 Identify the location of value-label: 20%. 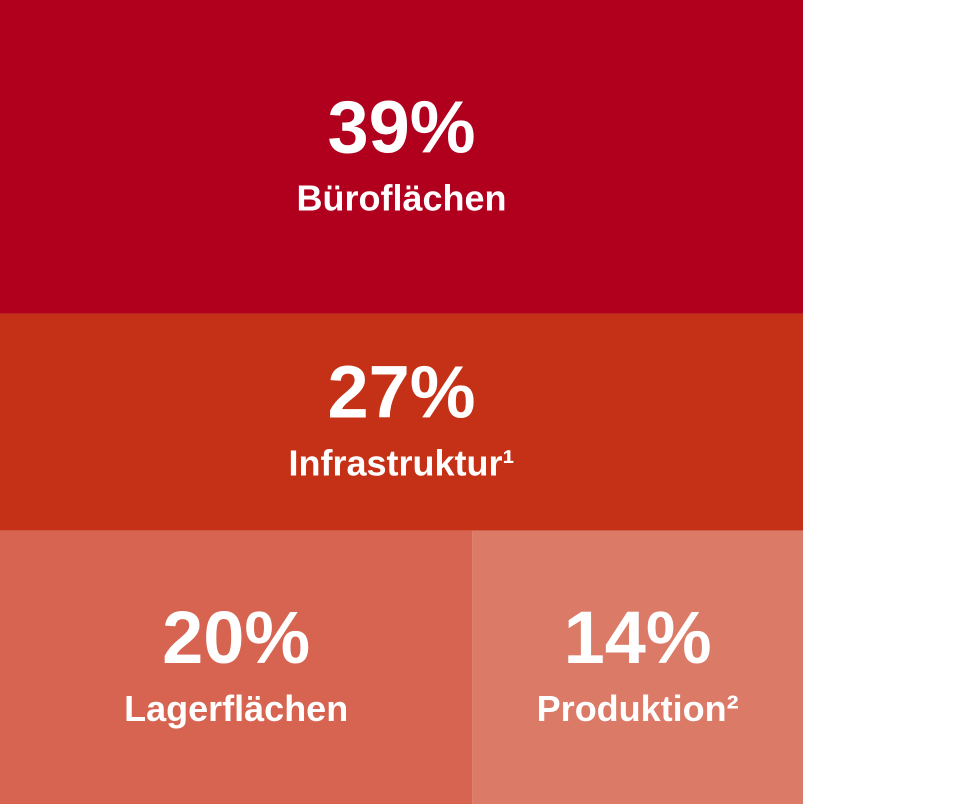
(236, 637).